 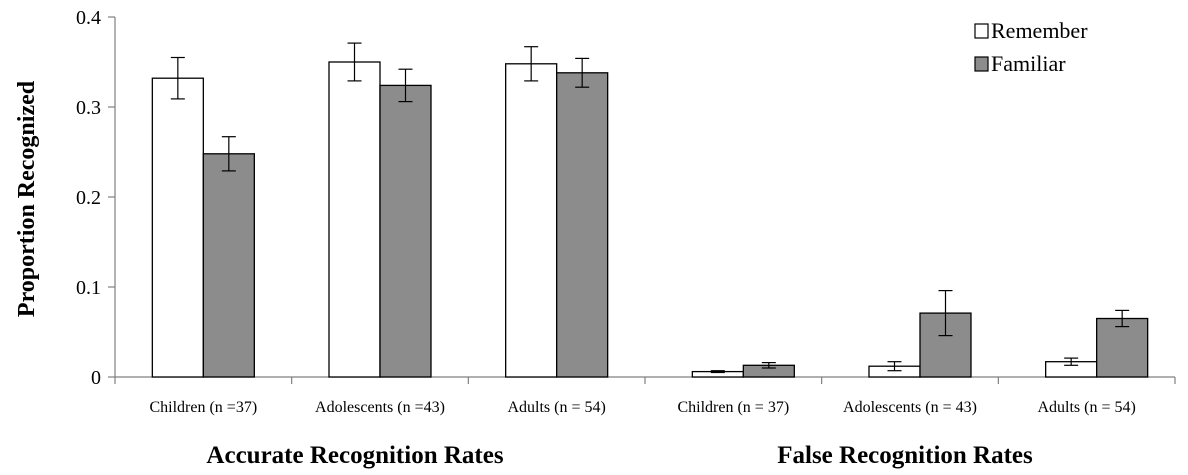 I want to click on legend-swatch-remember, so click(x=981, y=31).